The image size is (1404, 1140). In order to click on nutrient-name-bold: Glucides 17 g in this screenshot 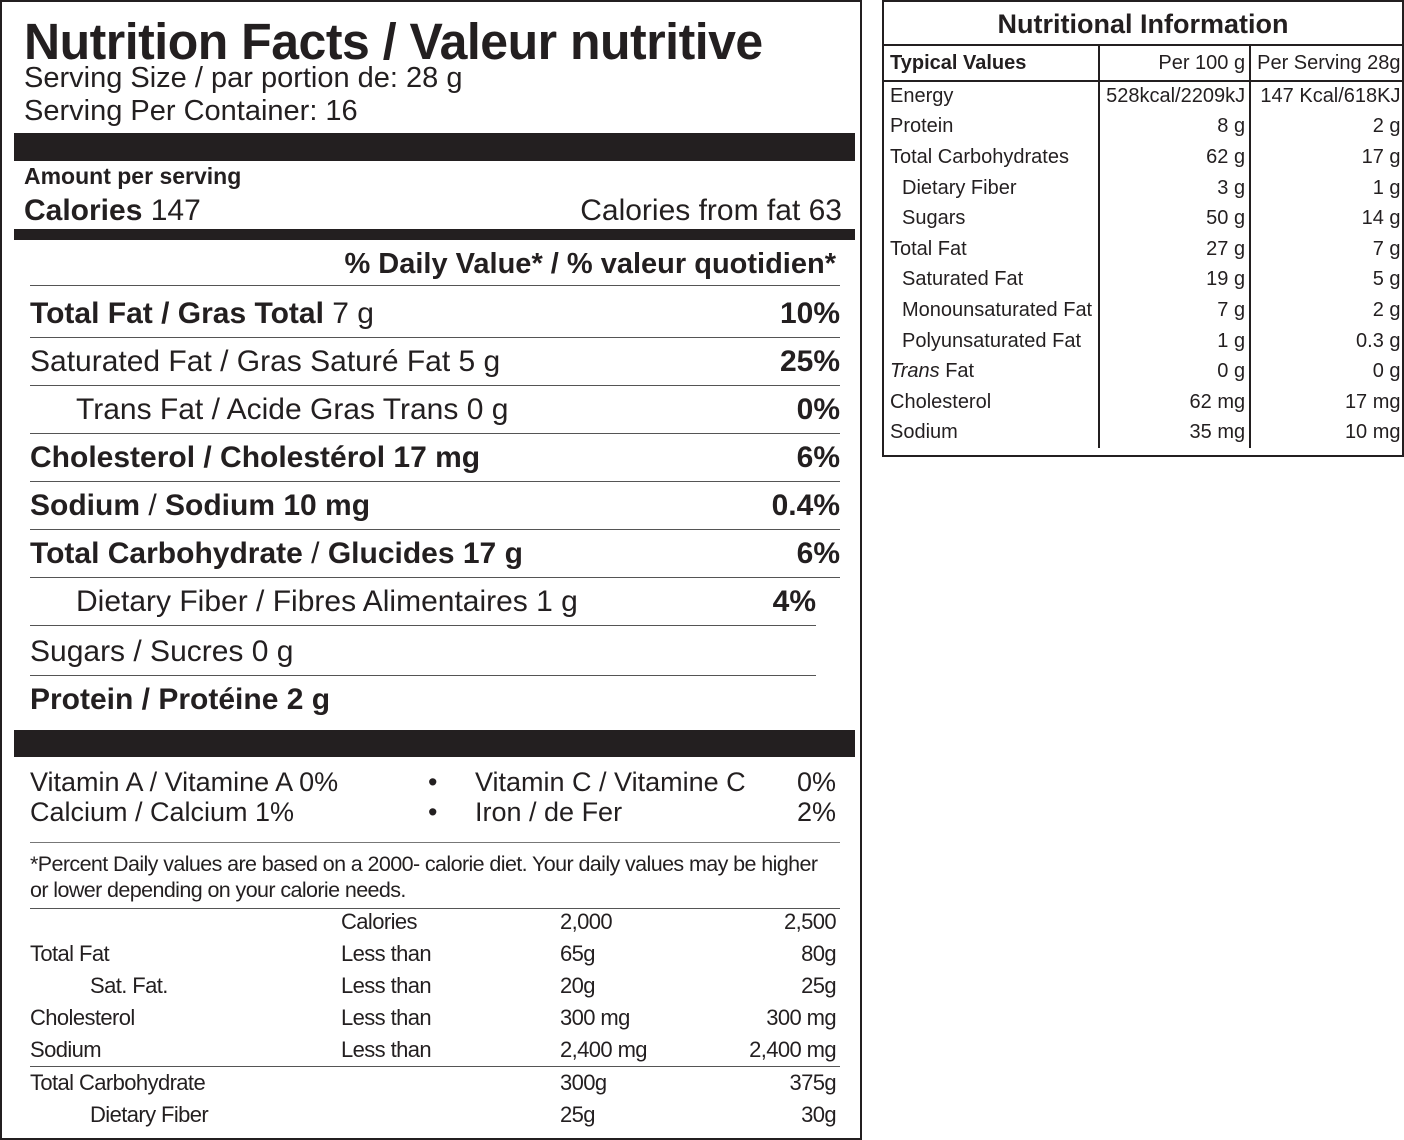, I will do `click(425, 553)`.